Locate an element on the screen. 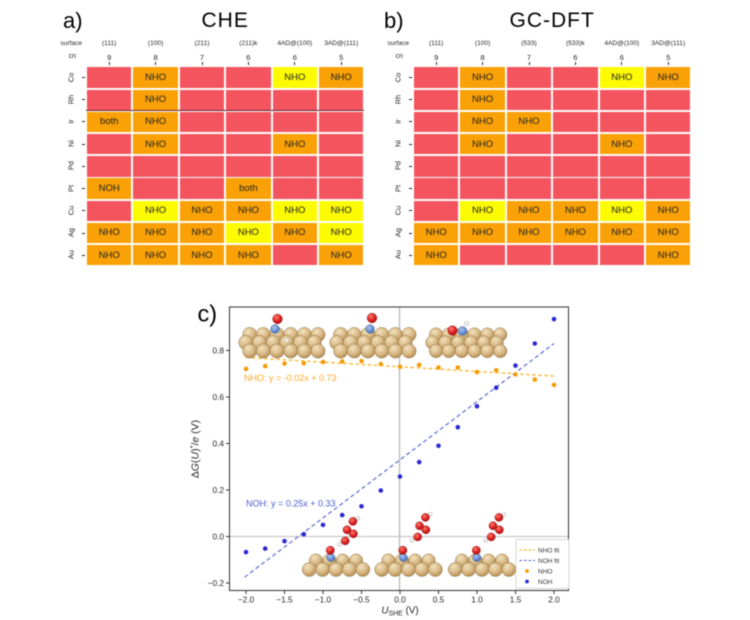  svg-text: 0.5 is located at coordinates (439, 600).